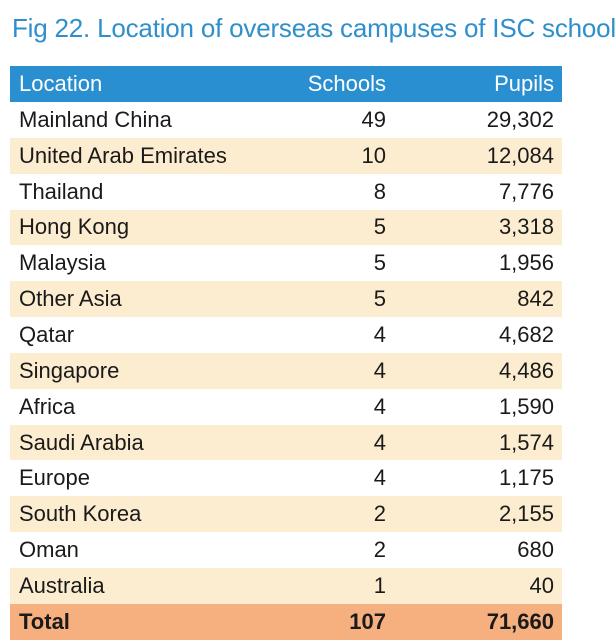  What do you see at coordinates (526, 478) in the screenshot?
I see `cell-pupils: 1,175` at bounding box center [526, 478].